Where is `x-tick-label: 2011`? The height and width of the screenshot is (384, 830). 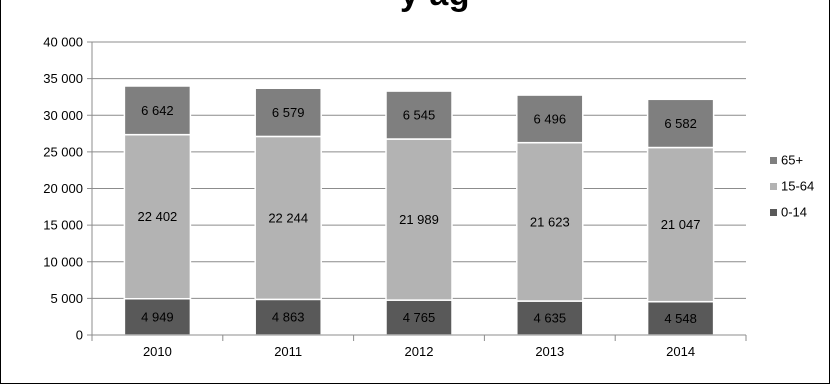 x-tick-label: 2011 is located at coordinates (288, 351).